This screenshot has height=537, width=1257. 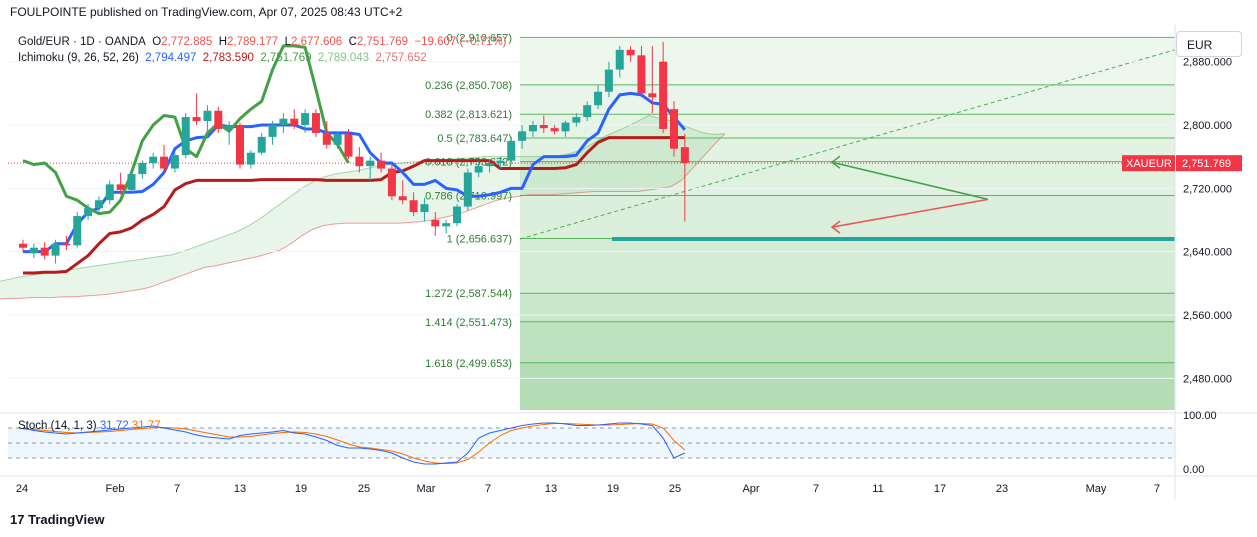 What do you see at coordinates (1200, 416) in the screenshot?
I see `stoch-tick-label: 100.00` at bounding box center [1200, 416].